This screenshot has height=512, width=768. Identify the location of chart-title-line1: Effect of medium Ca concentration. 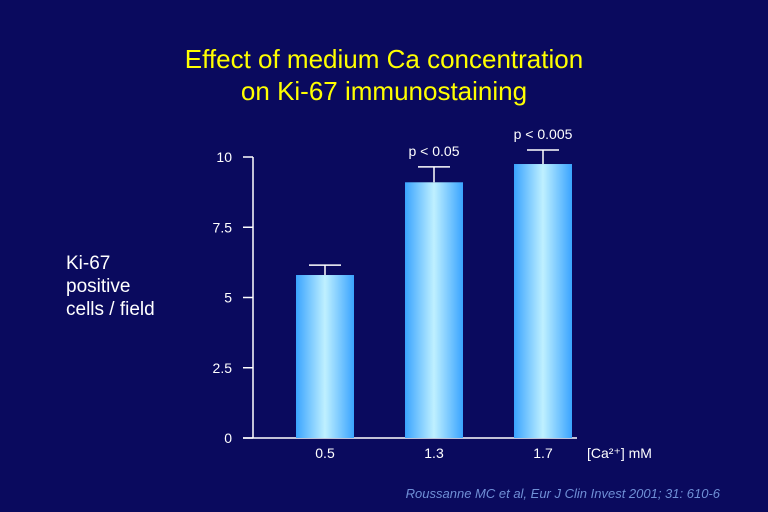
(384, 59).